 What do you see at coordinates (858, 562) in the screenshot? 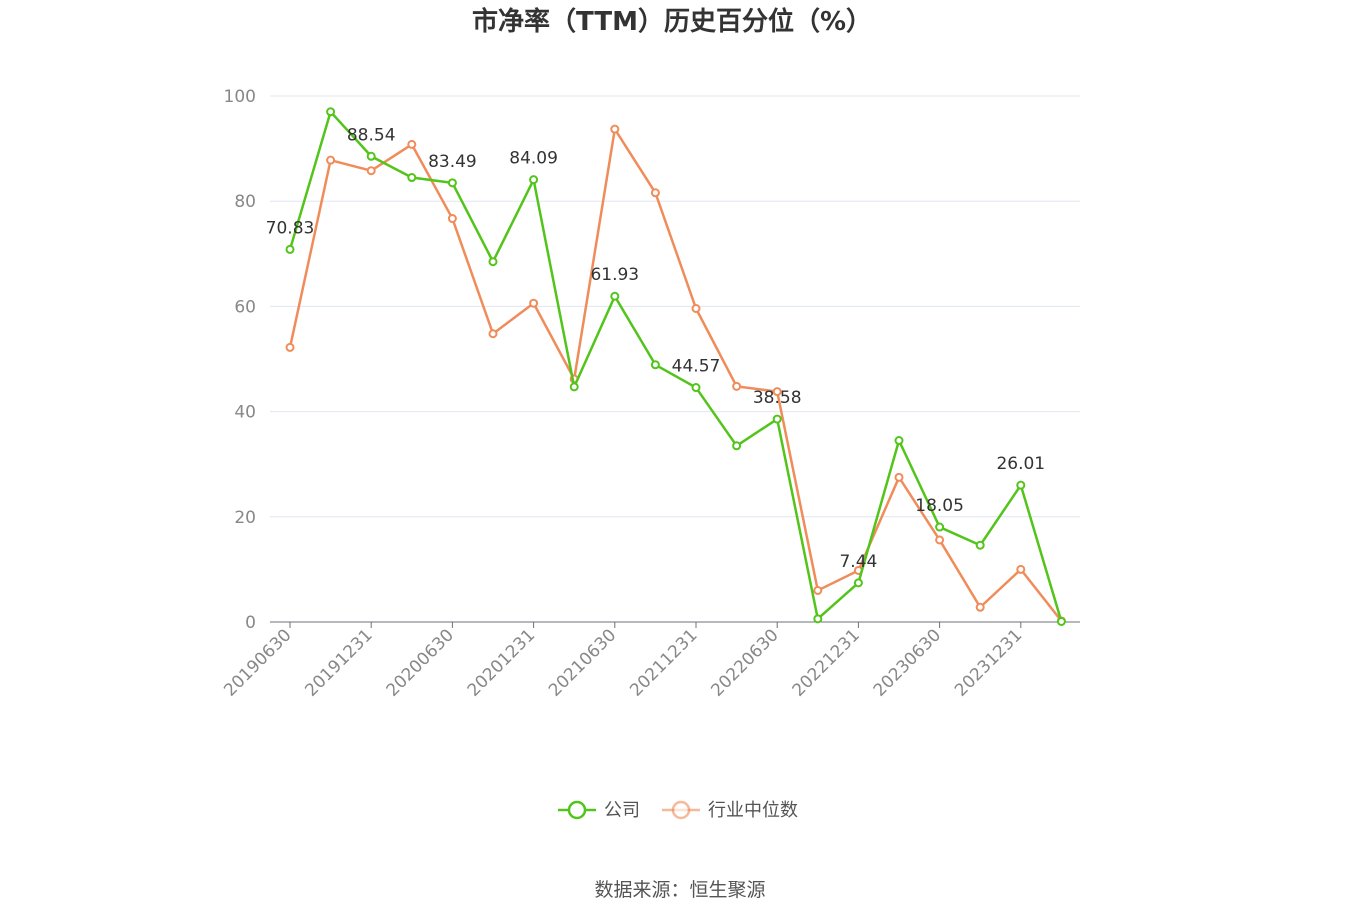
I see `data-label: 7.44` at bounding box center [858, 562].